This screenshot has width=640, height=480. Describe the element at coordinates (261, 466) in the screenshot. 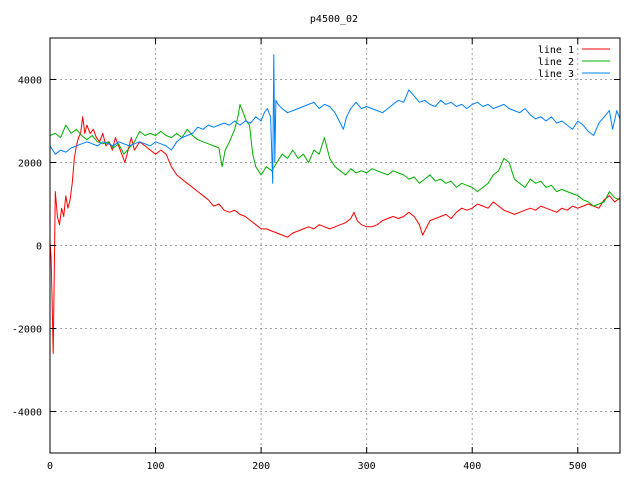

I see `x-tick-label: 200` at that location.